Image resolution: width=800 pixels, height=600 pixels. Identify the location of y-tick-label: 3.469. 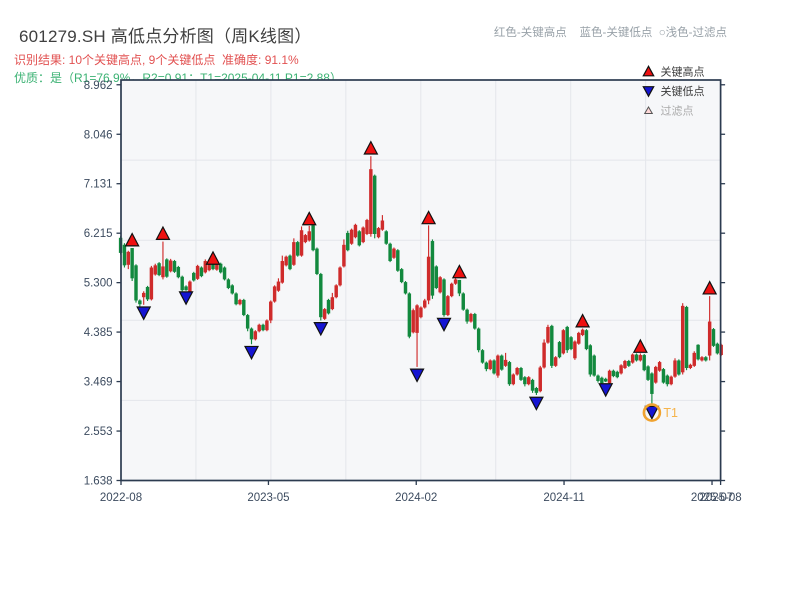
(98, 383).